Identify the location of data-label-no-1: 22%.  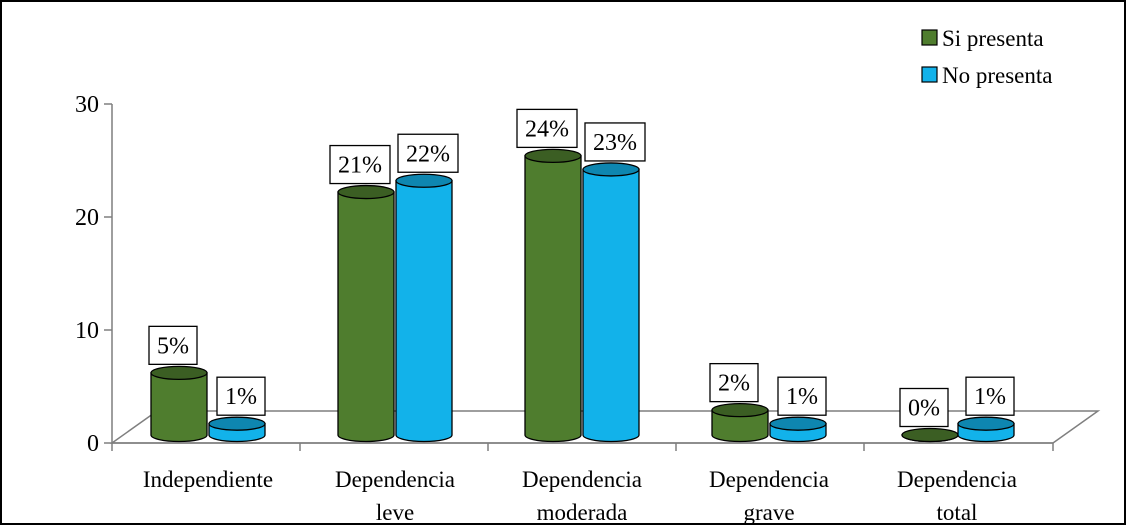
(428, 153).